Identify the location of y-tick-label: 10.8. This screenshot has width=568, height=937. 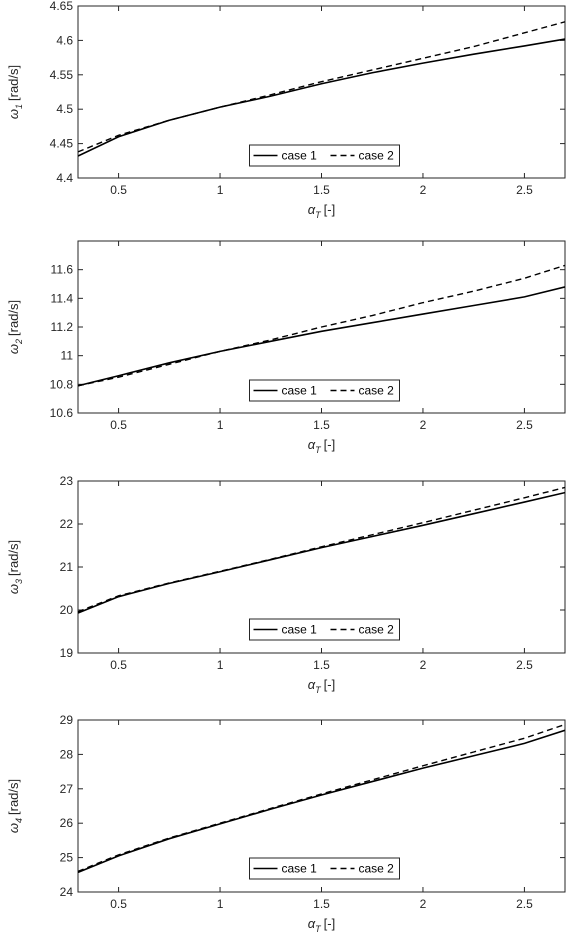
(62, 384).